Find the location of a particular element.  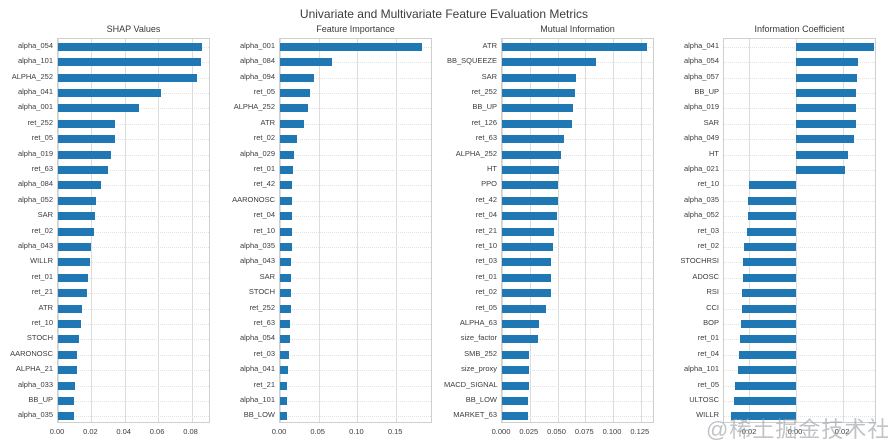

y-label-ALPHA_252: ALPHA_252 is located at coordinates (476, 153).